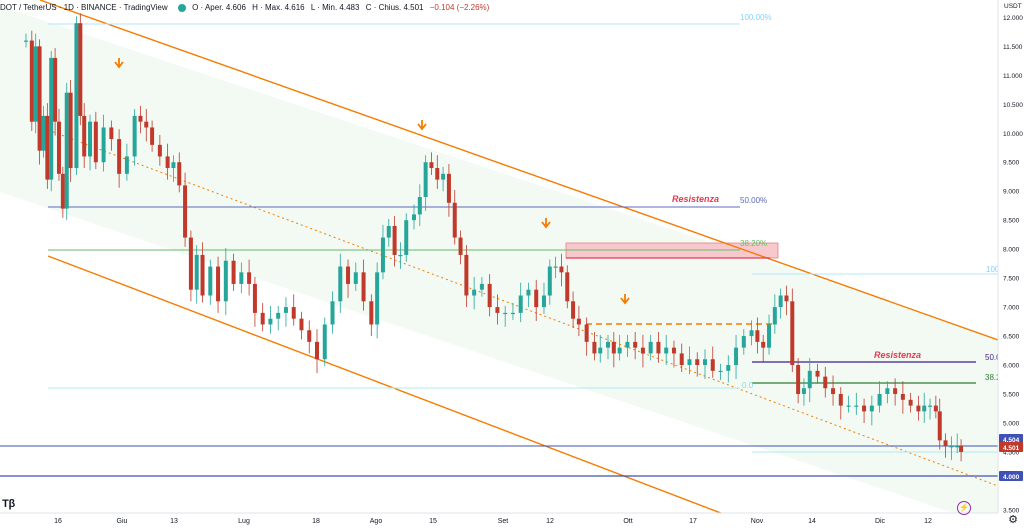 This screenshot has width=1024, height=528. Describe the element at coordinates (880, 521) in the screenshot. I see `x-tick-label: Dic` at that location.